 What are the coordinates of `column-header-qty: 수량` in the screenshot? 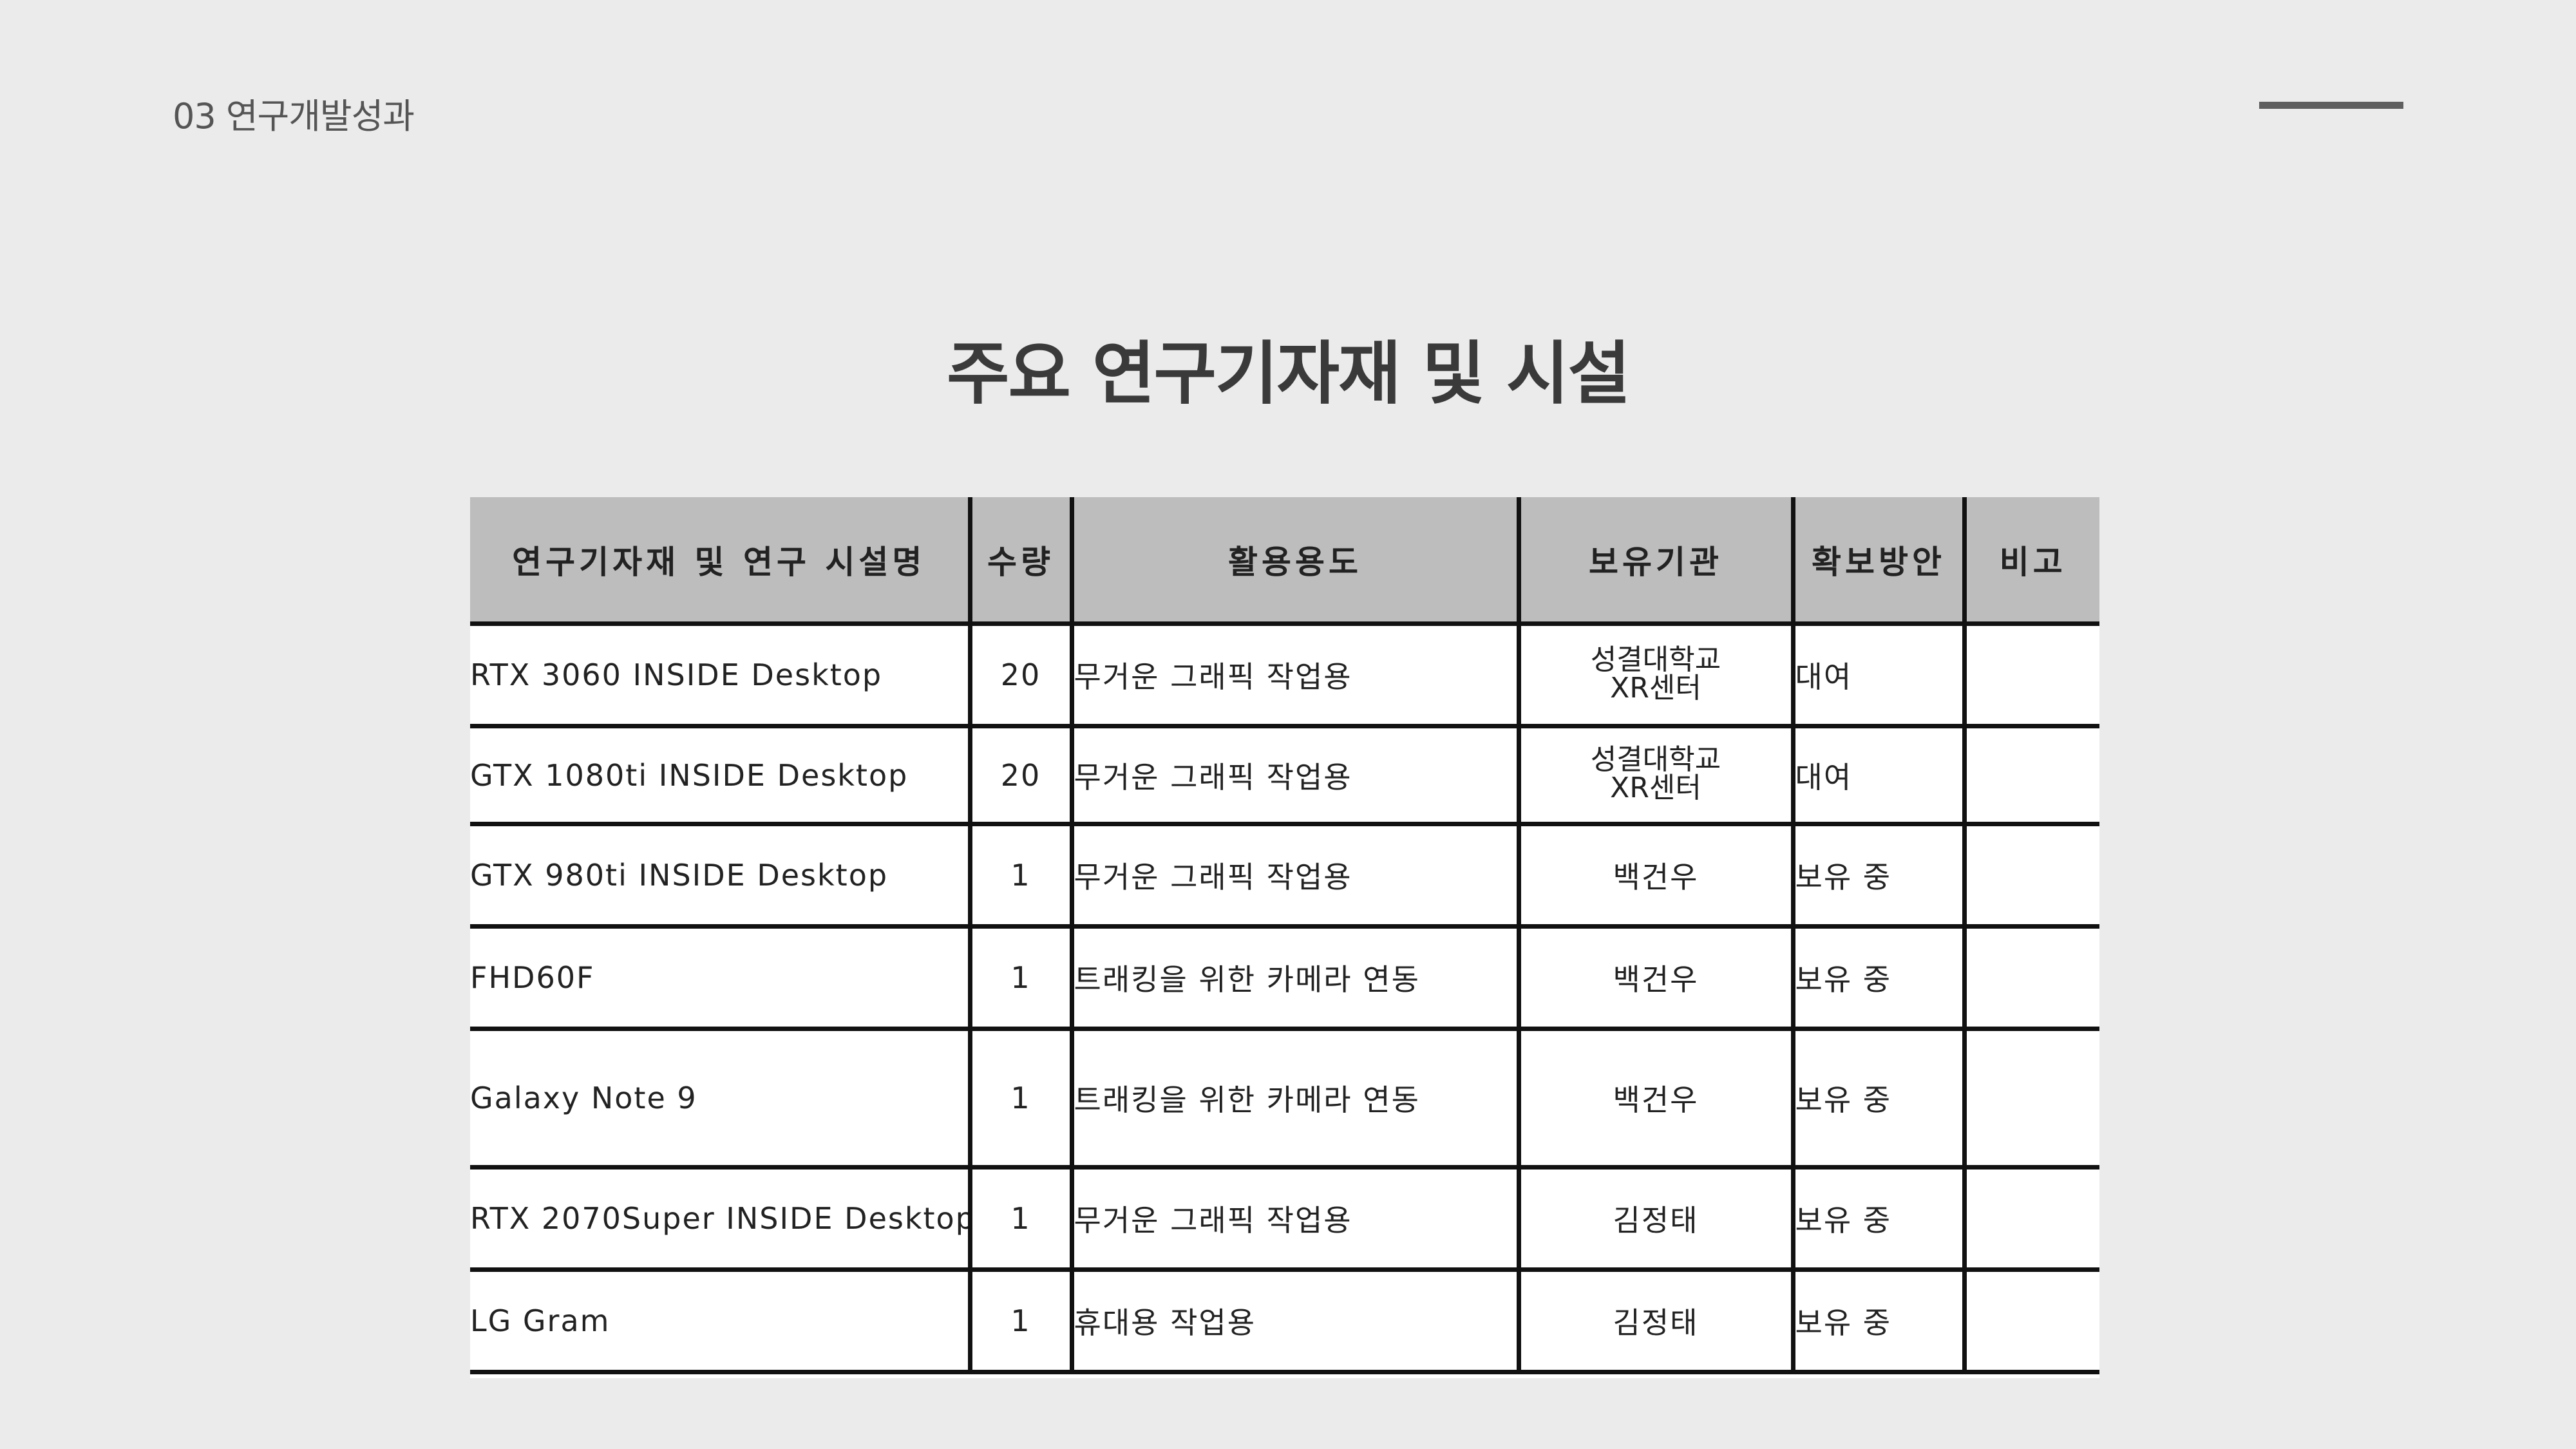 It's located at (1022, 561).